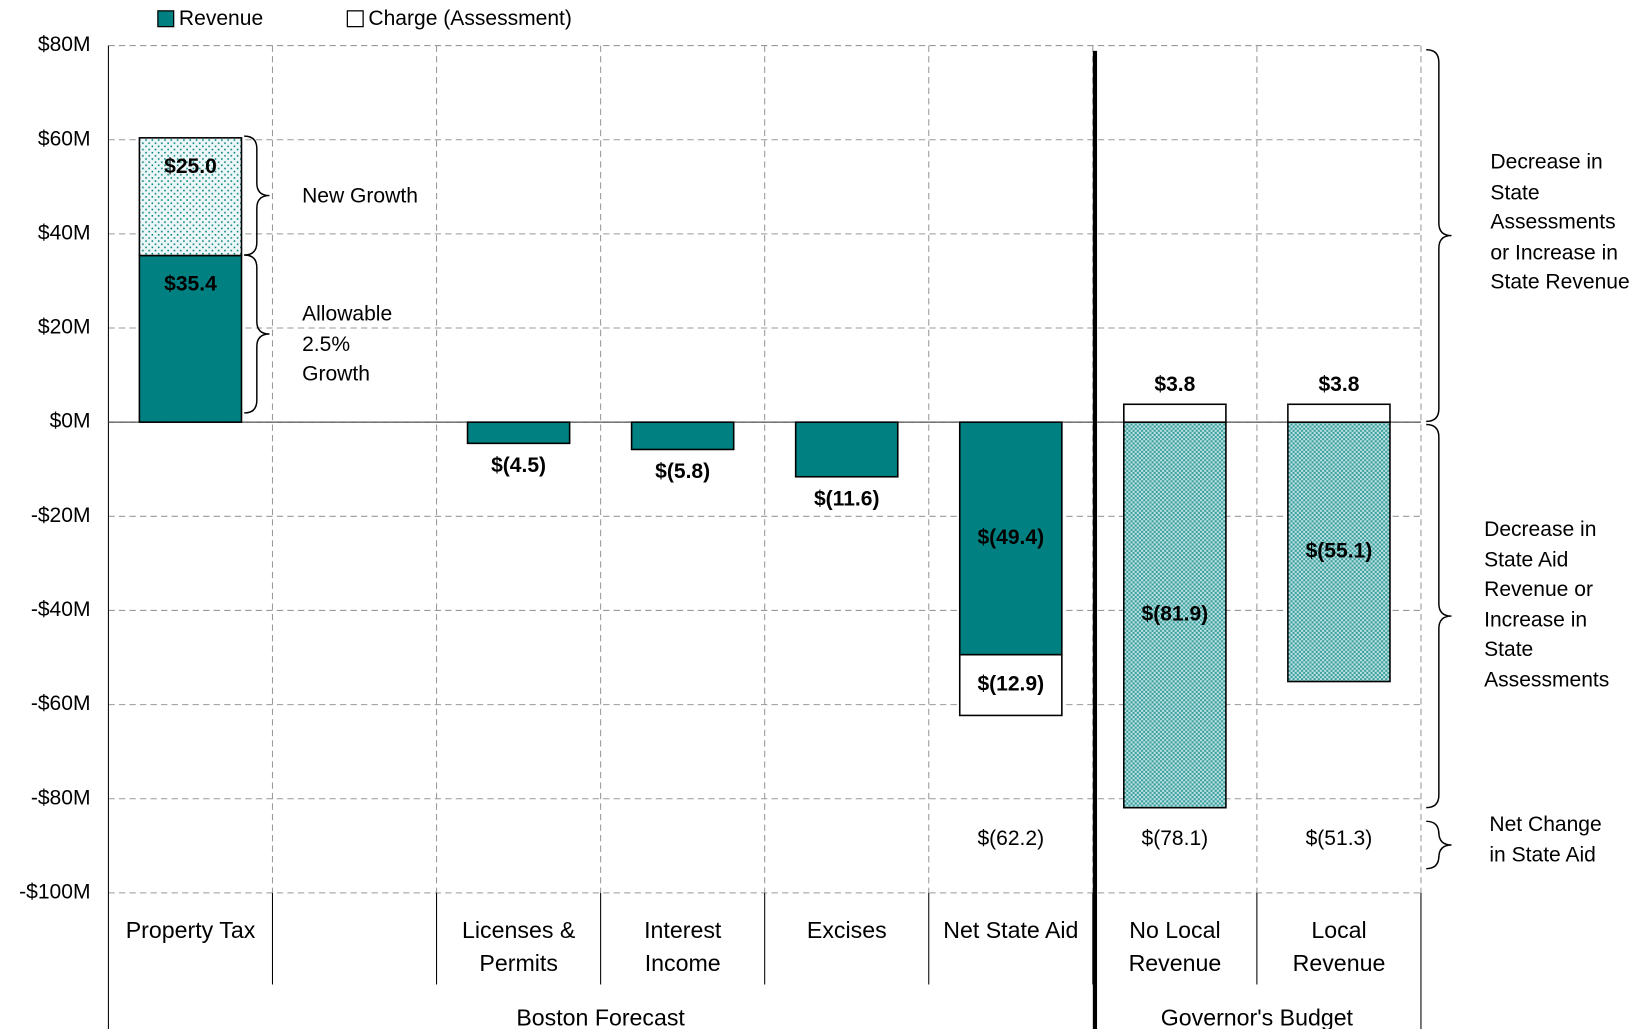  Describe the element at coordinates (64, 44) in the screenshot. I see `y-tick-label: $80M` at that location.